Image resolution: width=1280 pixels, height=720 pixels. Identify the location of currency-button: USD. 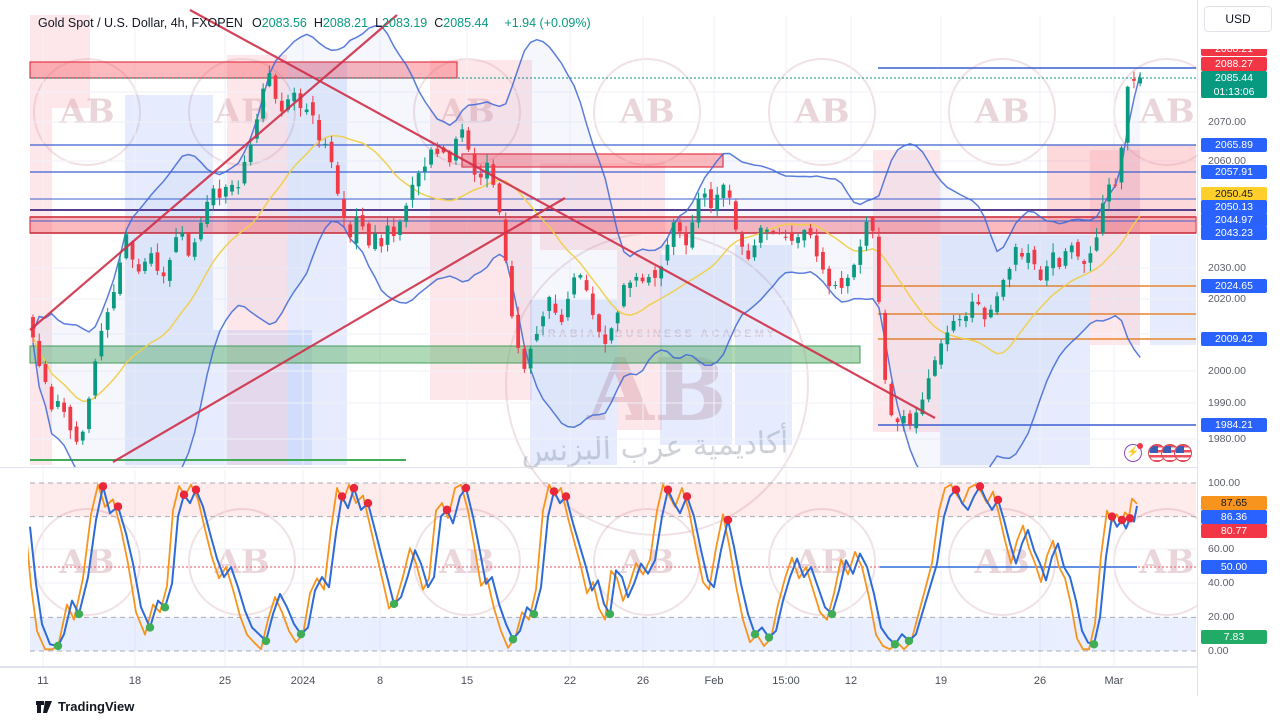
(1238, 19).